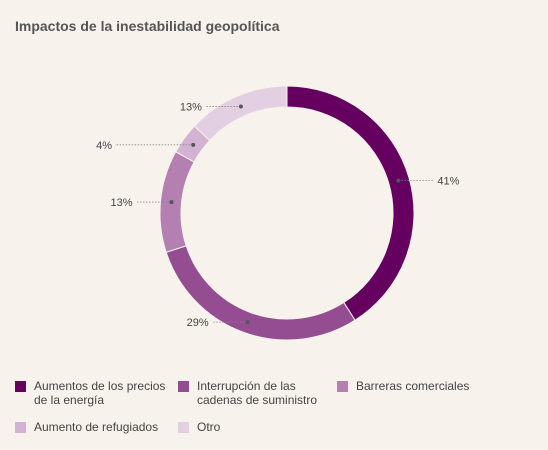  I want to click on data-label: 41%, so click(448, 182).